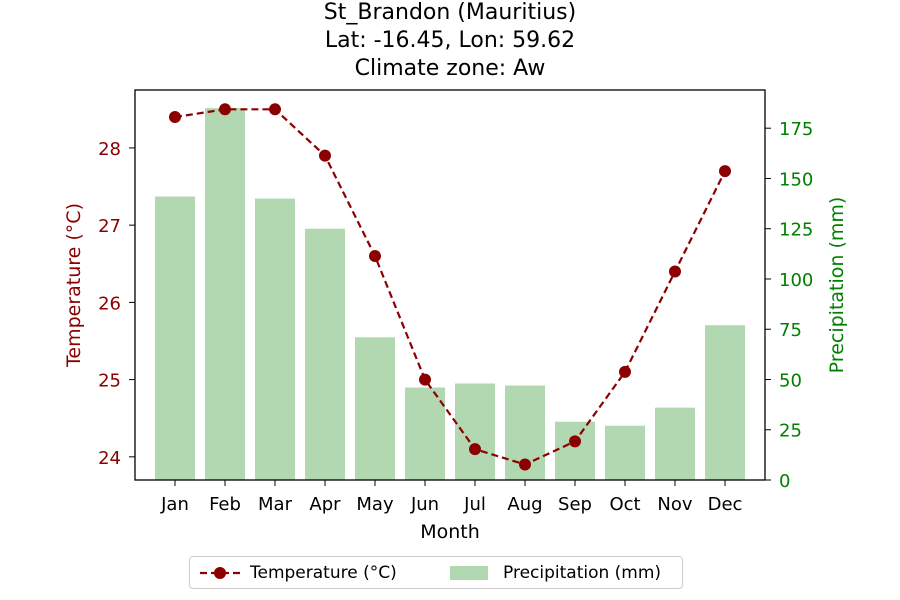 The height and width of the screenshot is (600, 900). What do you see at coordinates (725, 171) in the screenshot?
I see `temperature-point-dec` at bounding box center [725, 171].